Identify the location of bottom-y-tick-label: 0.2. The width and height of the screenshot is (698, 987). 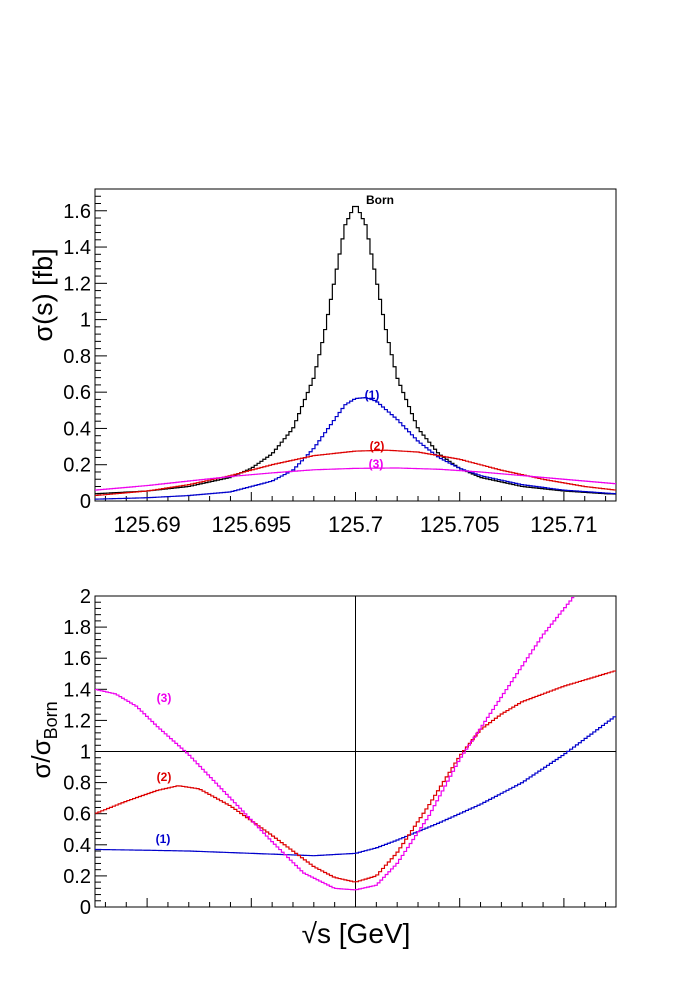
(77, 877).